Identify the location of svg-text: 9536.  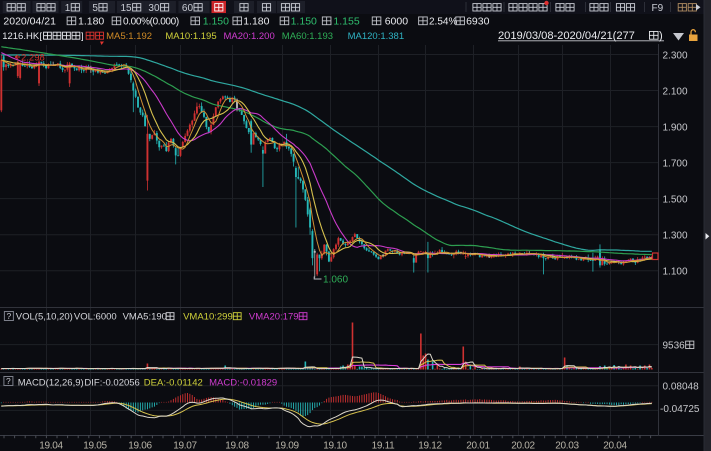
(674, 345).